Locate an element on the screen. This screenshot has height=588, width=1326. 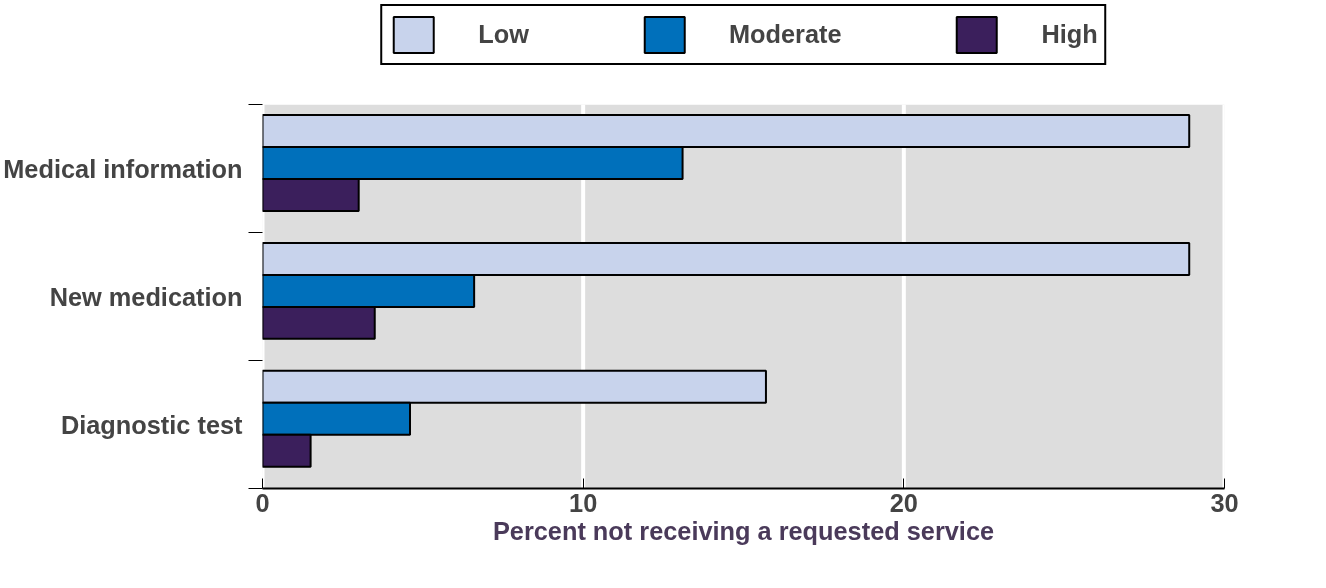
x-tick-label: 10 is located at coordinates (583, 502).